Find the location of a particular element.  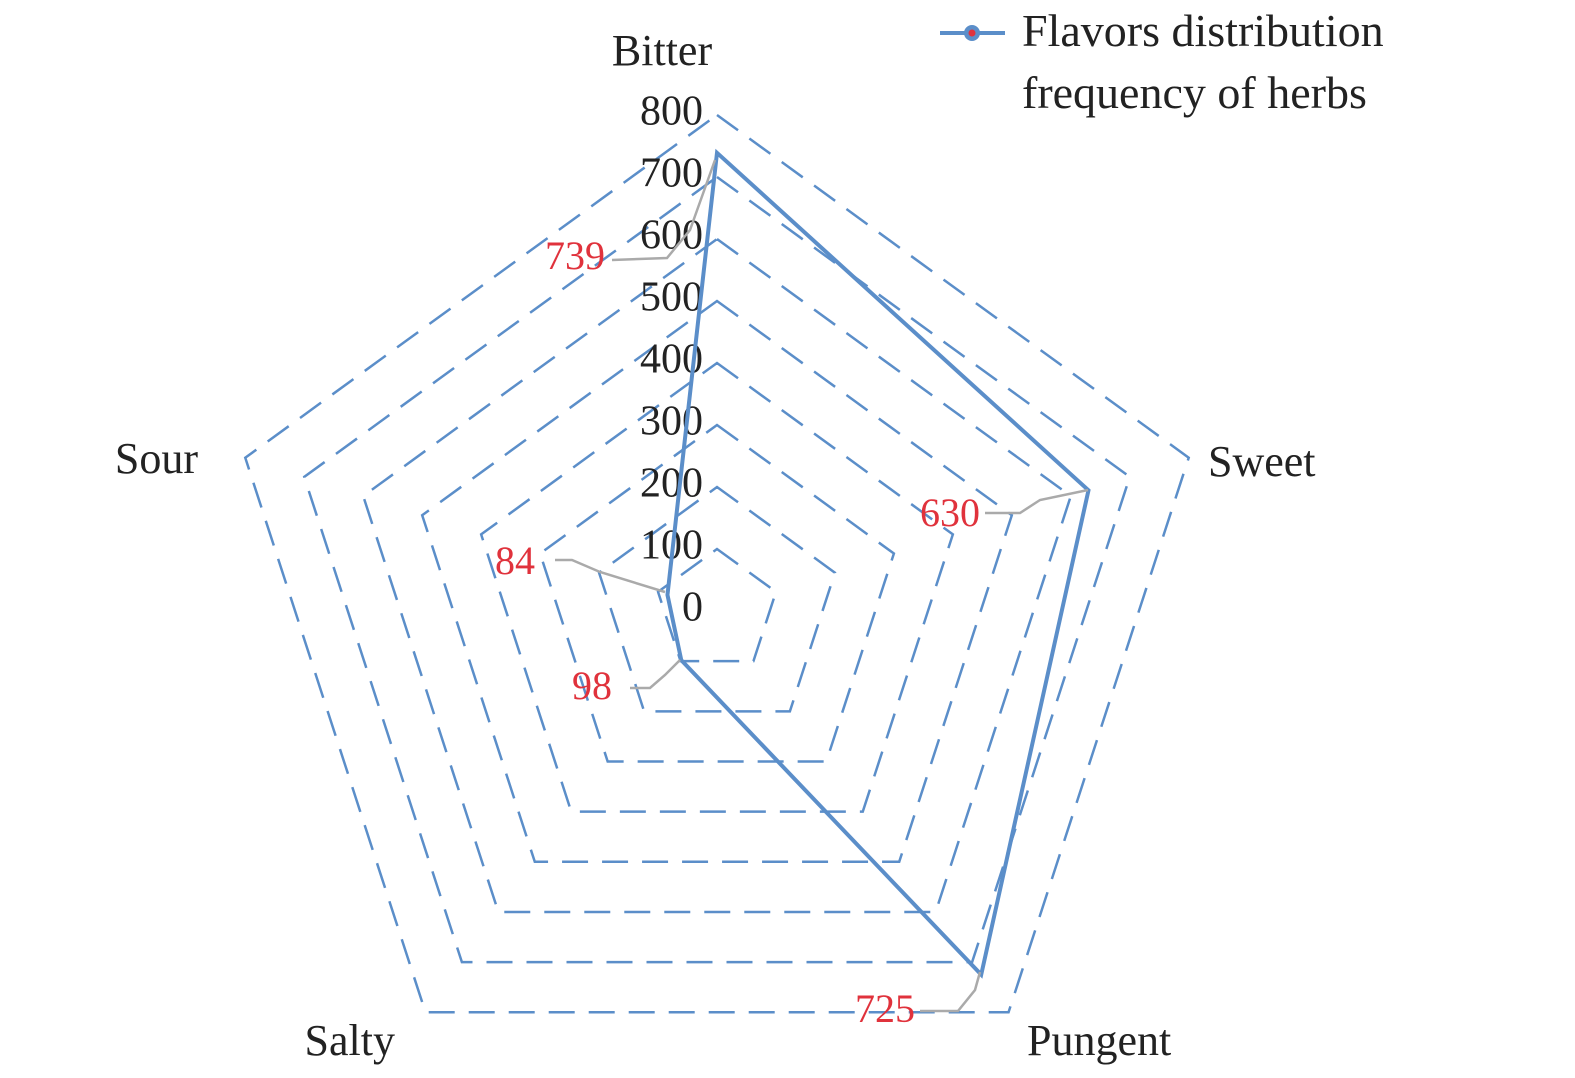

value-label: 98 is located at coordinates (592, 685).